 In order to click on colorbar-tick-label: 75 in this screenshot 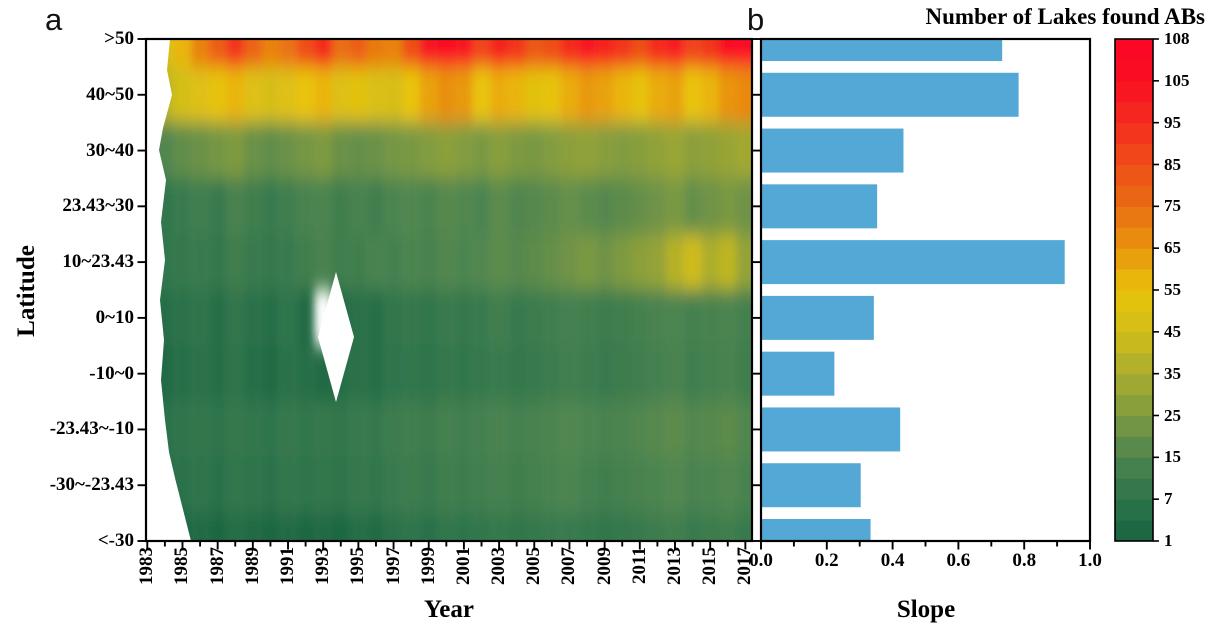, I will do `click(1172, 206)`.